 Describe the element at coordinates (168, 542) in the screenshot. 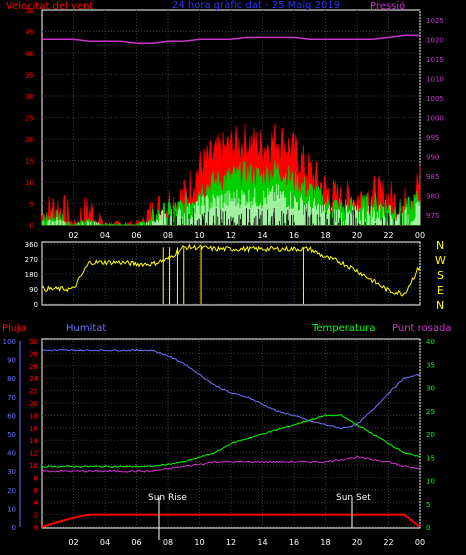

I see `humidity-x-tick: 08` at that location.